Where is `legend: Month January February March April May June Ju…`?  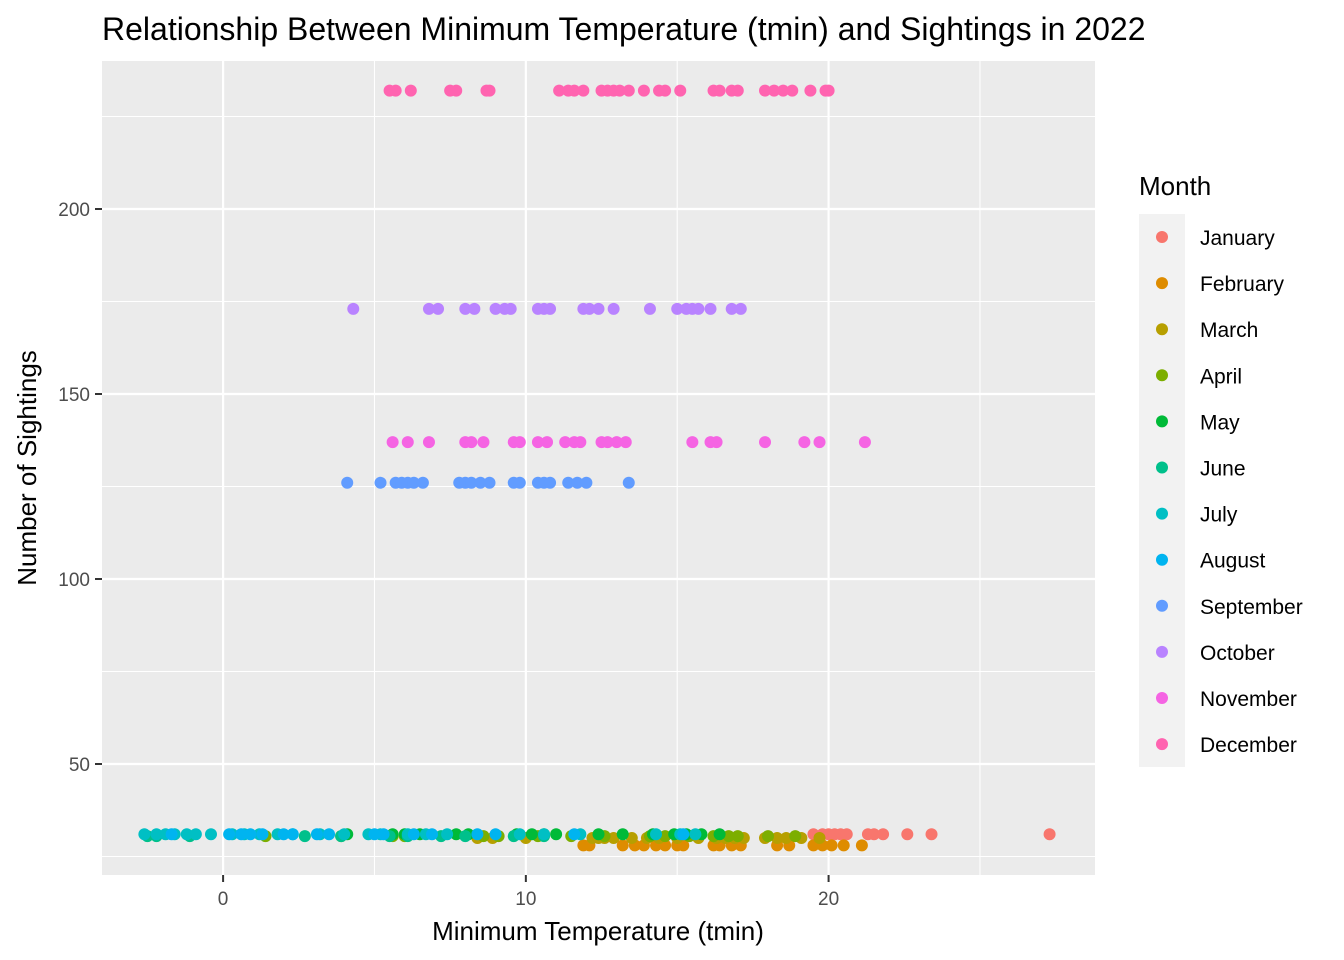
legend: Month January February March April May June Ju… is located at coordinates (1221, 469).